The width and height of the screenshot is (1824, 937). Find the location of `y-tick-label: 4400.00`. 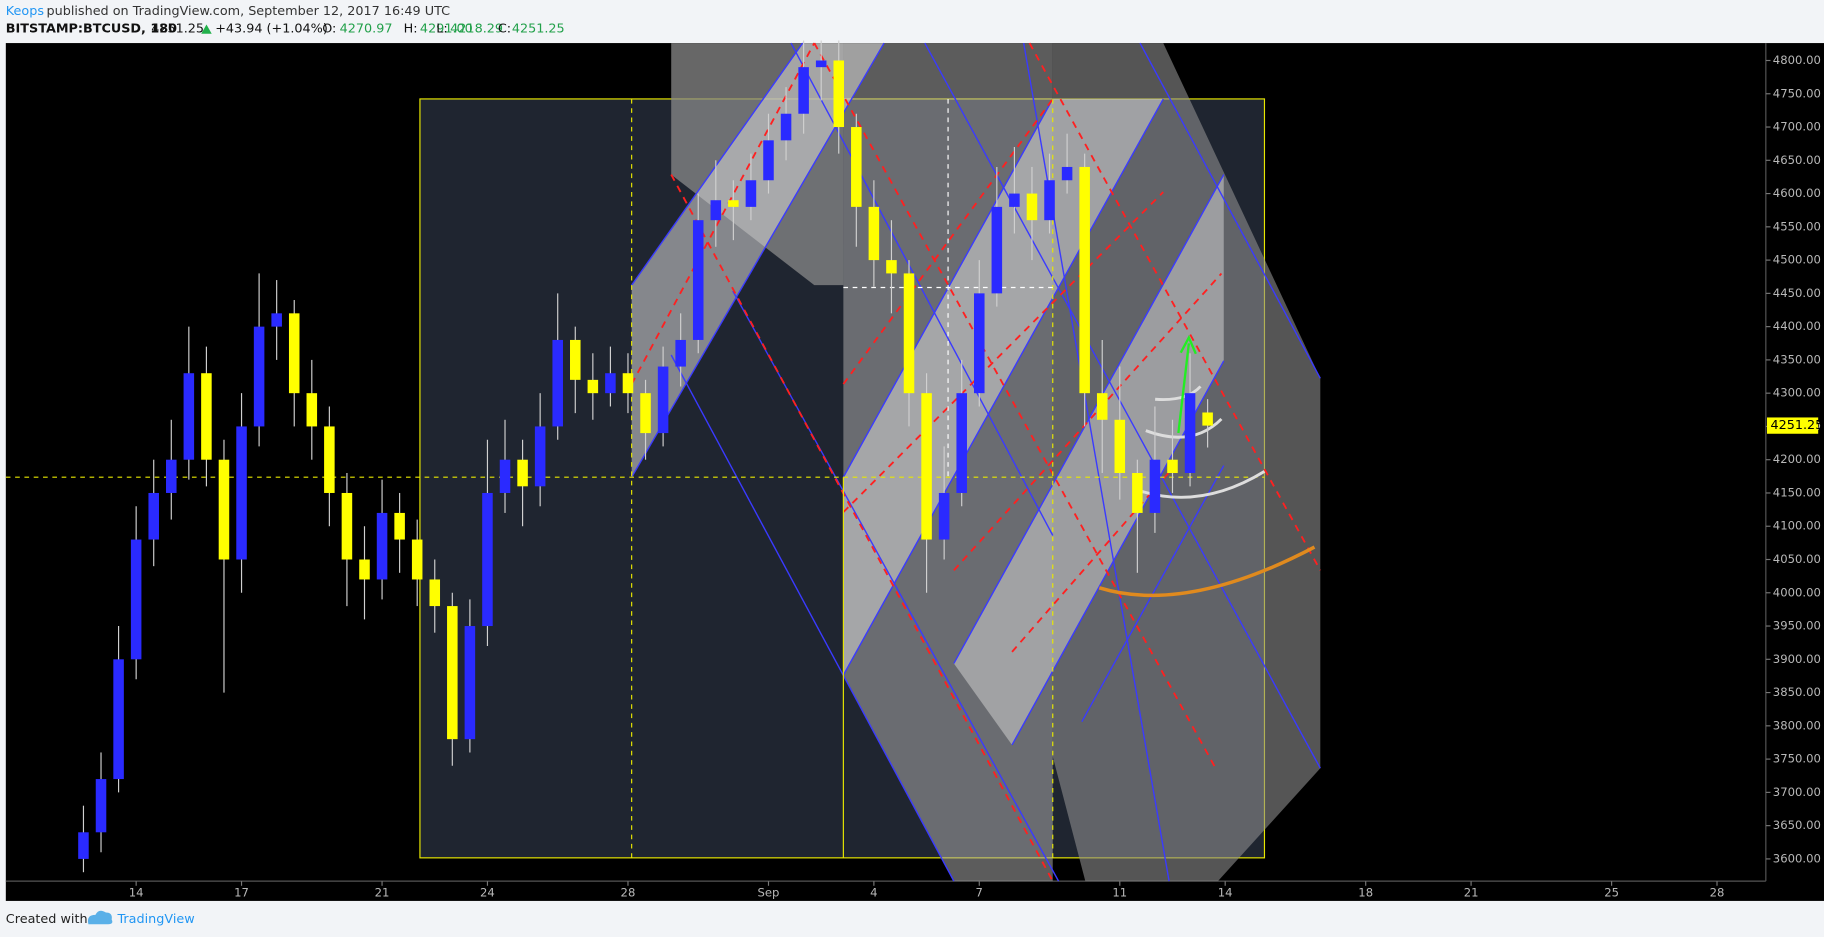

y-tick-label: 4400.00 is located at coordinates (1797, 326).